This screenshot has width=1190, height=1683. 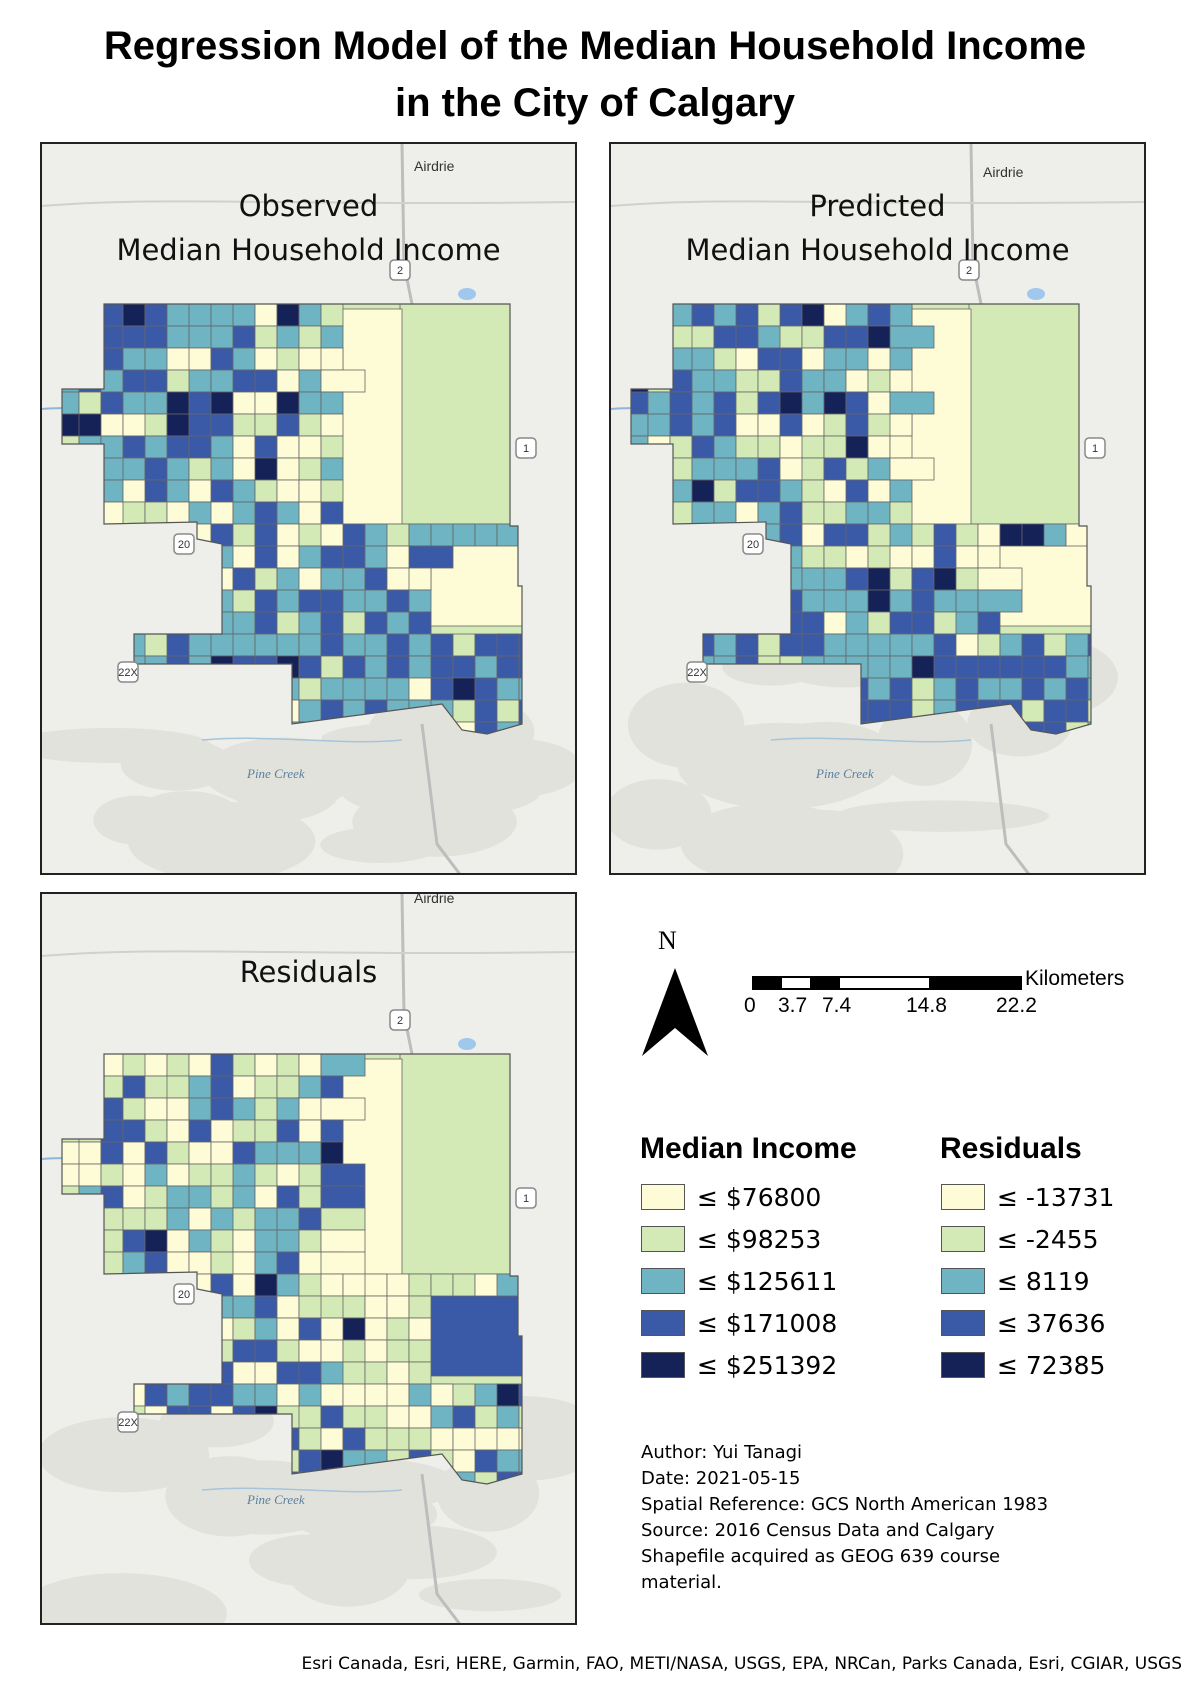 I want to click on income-legend-title: Median Income, so click(x=748, y=1148).